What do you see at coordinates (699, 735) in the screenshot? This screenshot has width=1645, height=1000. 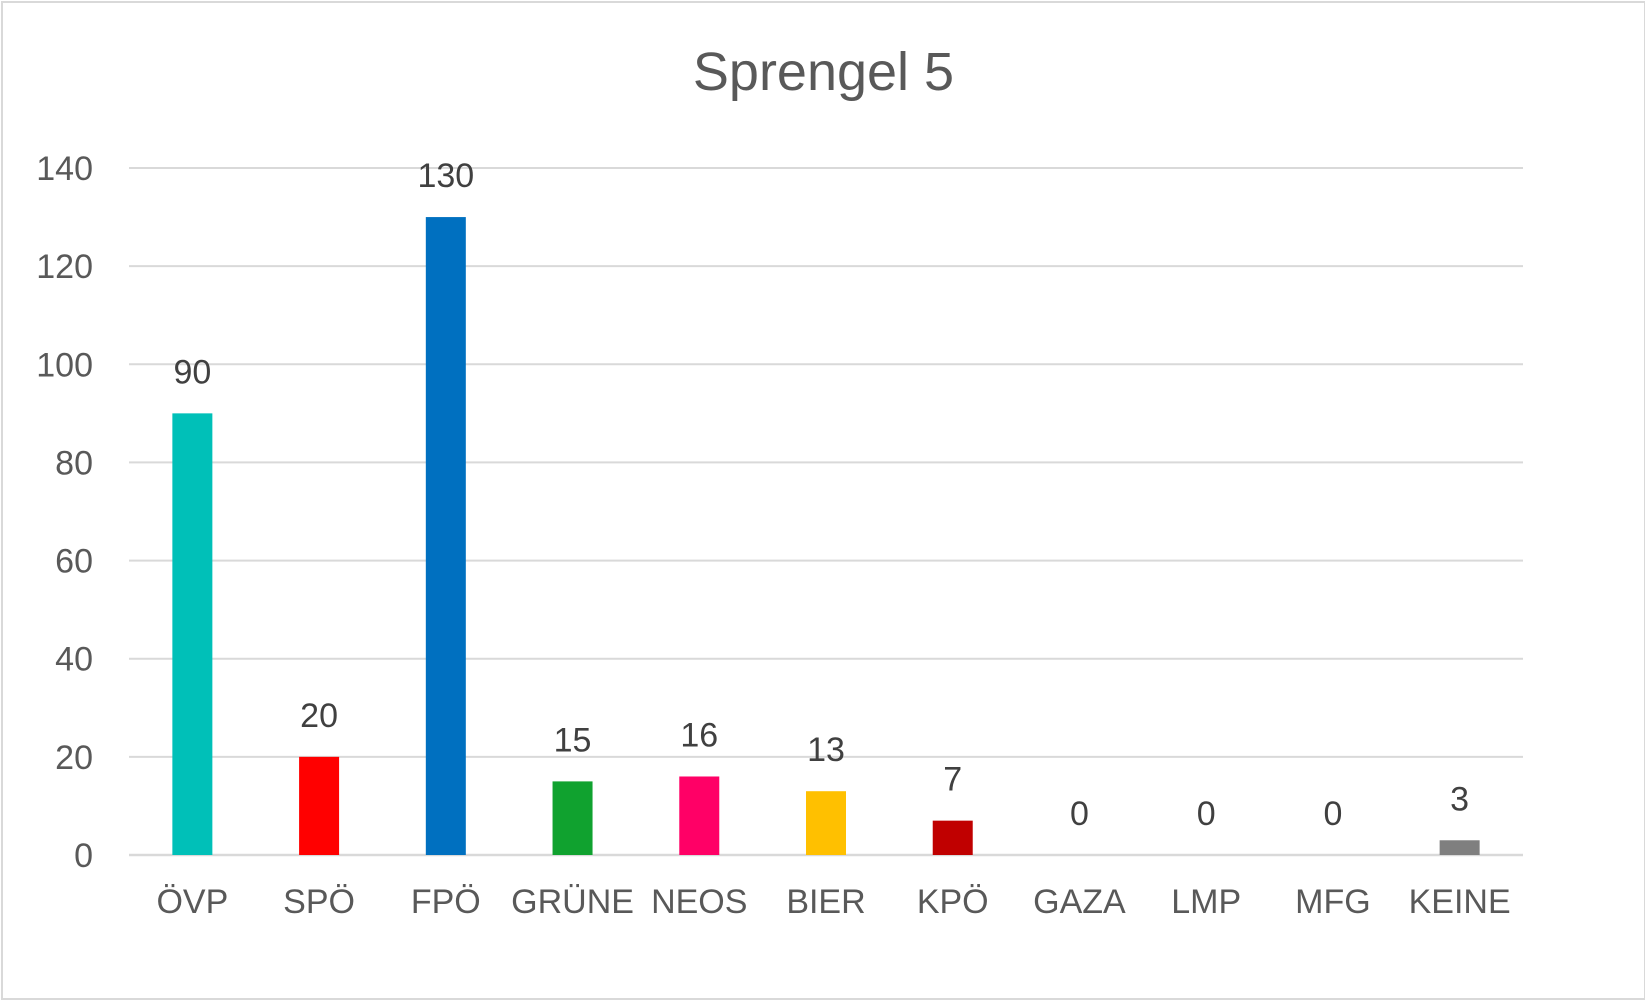 I see `data-label: 16` at bounding box center [699, 735].